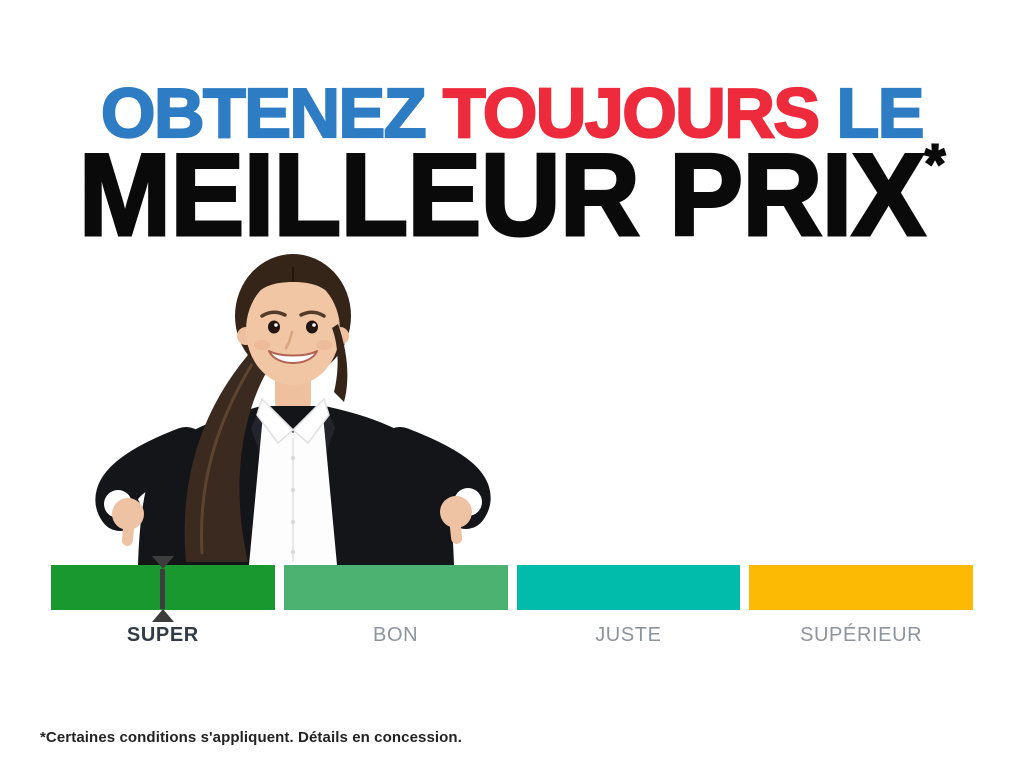 This screenshot has height=768, width=1024. I want to click on gauge-segment-superieur: SUPÉRIEUR, so click(861, 606).